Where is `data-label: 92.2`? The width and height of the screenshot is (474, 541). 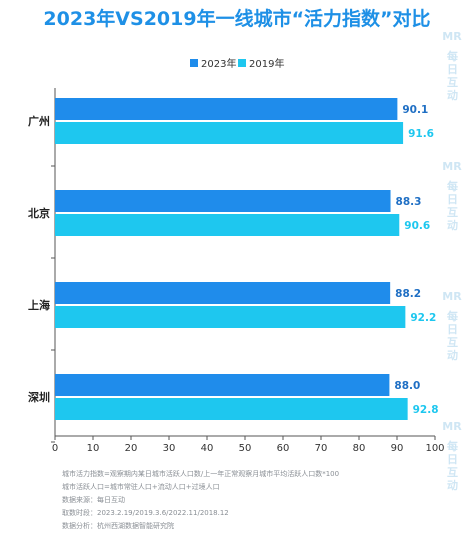 data-label: 92.2 is located at coordinates (423, 318).